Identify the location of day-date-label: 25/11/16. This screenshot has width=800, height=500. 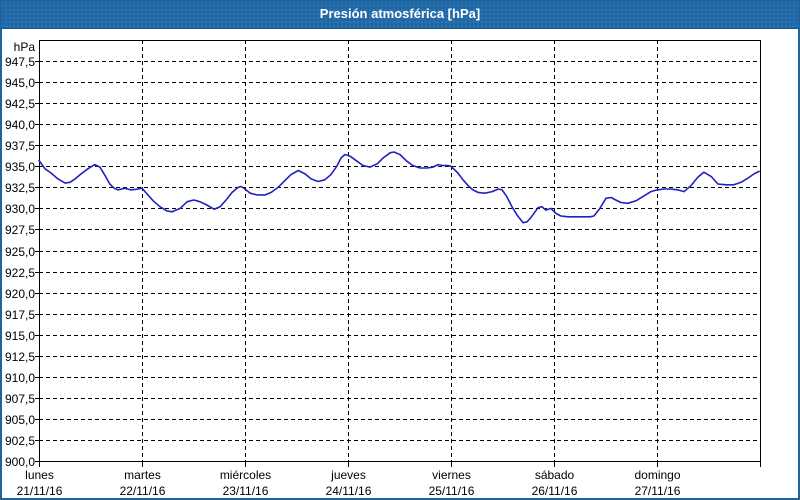
(452, 491).